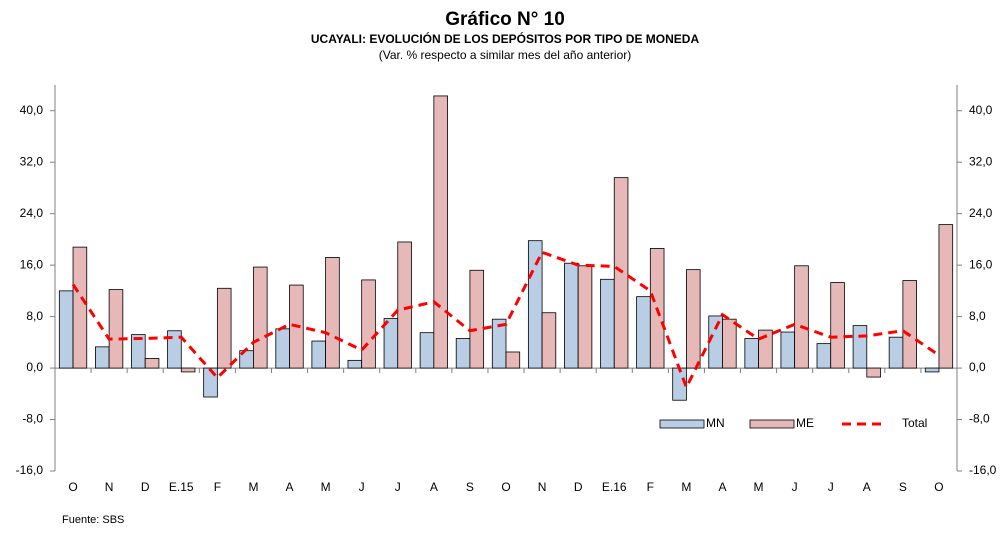  Describe the element at coordinates (34, 316) in the screenshot. I see `y-tick-label: 8,0` at that location.